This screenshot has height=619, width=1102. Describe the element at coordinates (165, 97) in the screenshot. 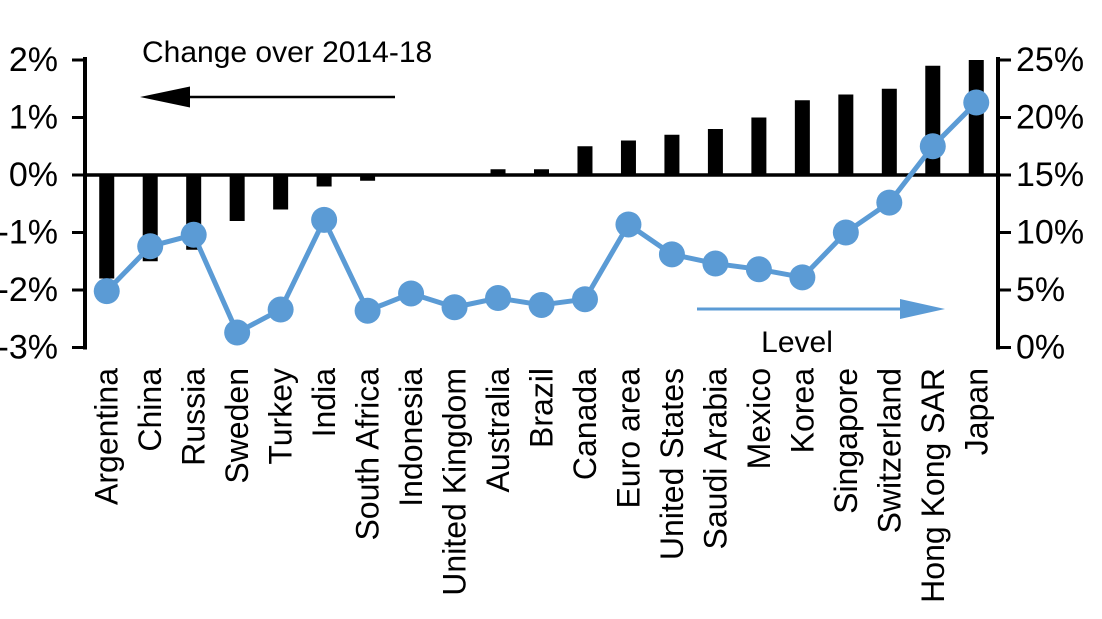

I see `left-arrow-icon` at that location.